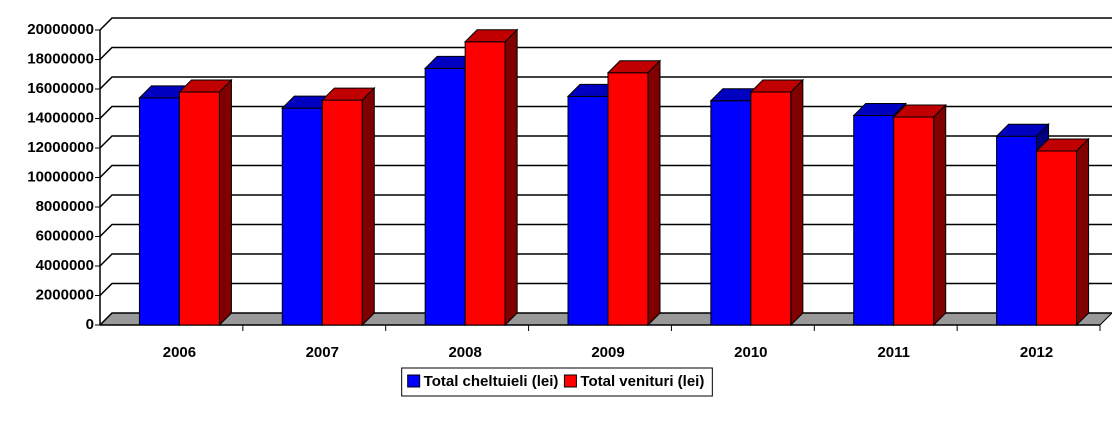 The height and width of the screenshot is (423, 1112). Describe the element at coordinates (60, 29) in the screenshot. I see `y-tick-label: 20000000` at that location.